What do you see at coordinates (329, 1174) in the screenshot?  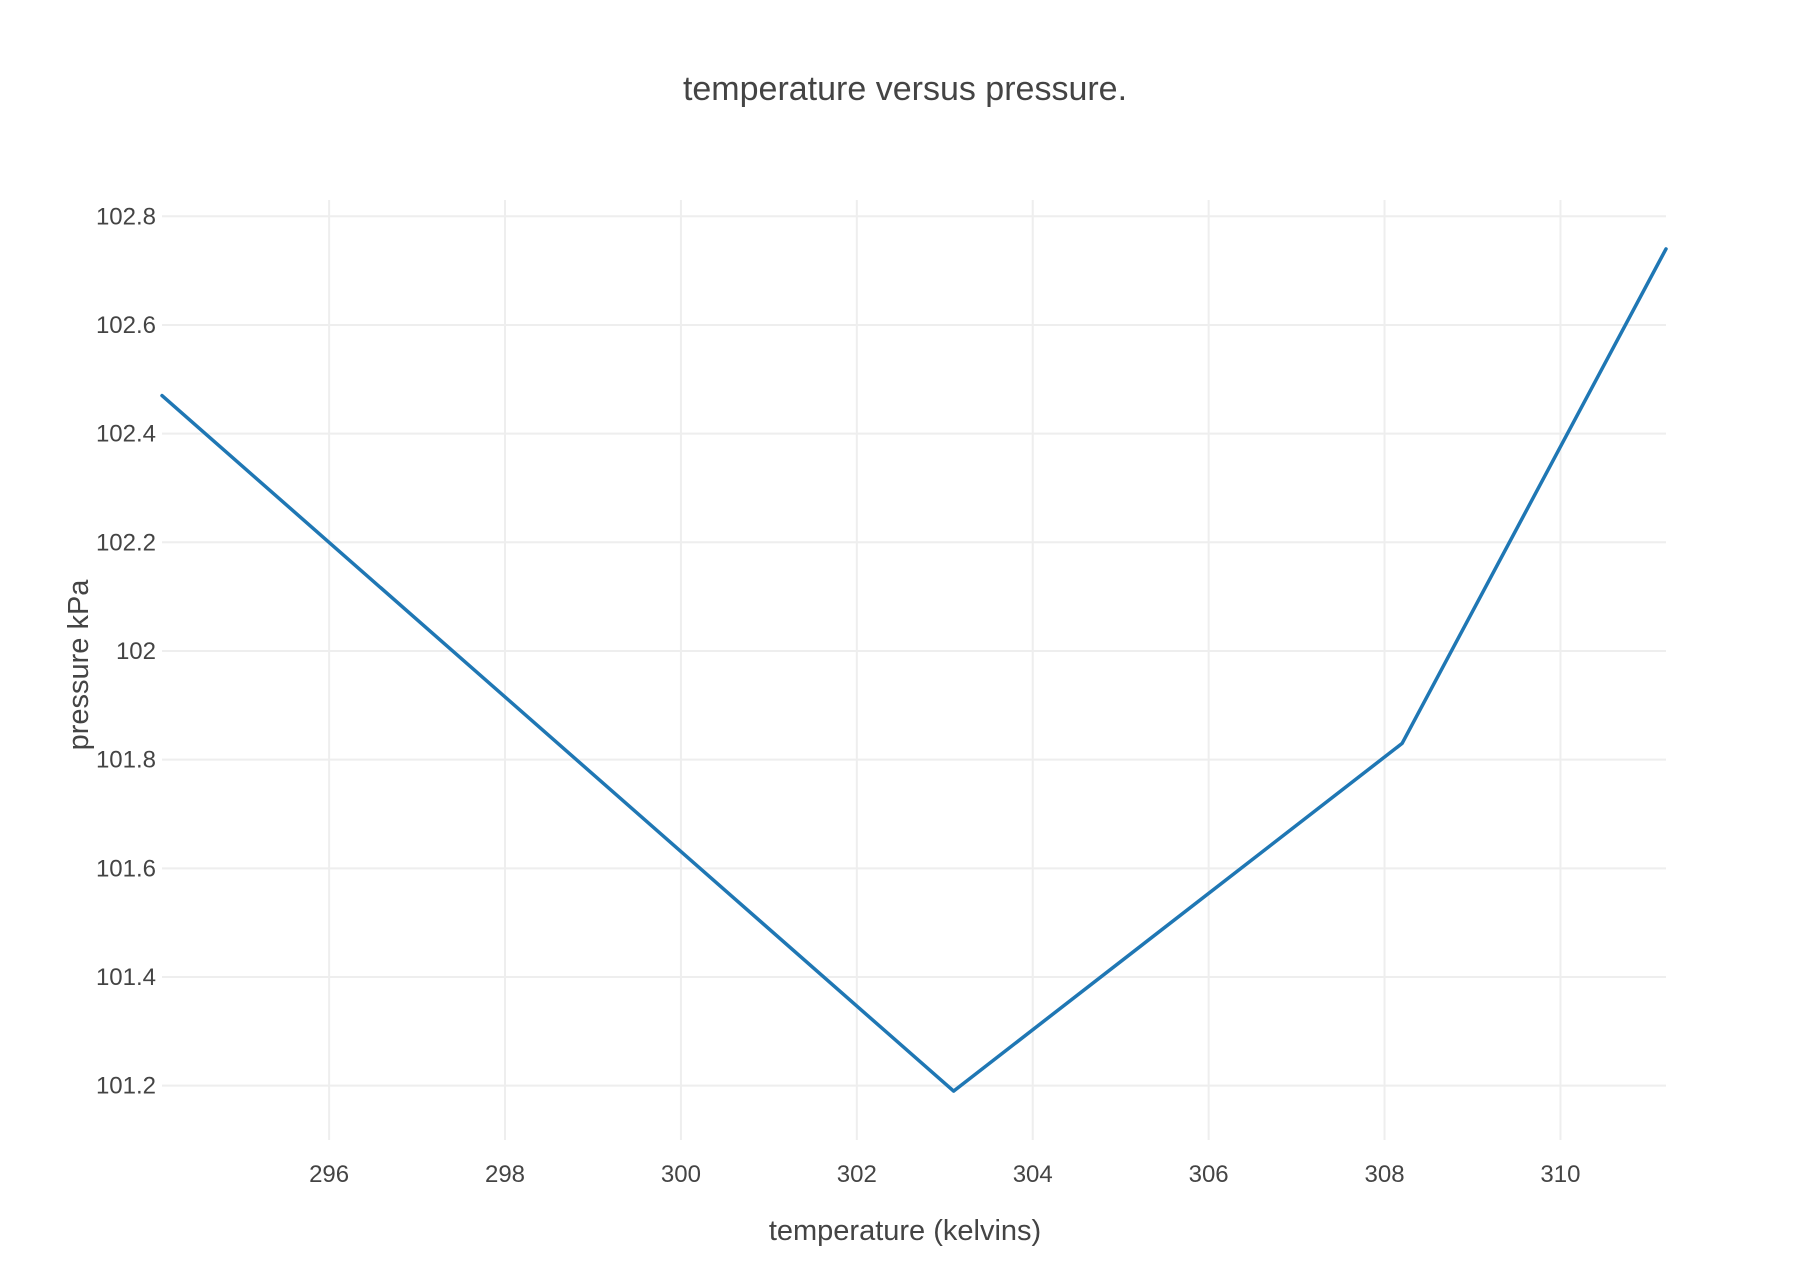 I see `x-tick-label: 296` at bounding box center [329, 1174].